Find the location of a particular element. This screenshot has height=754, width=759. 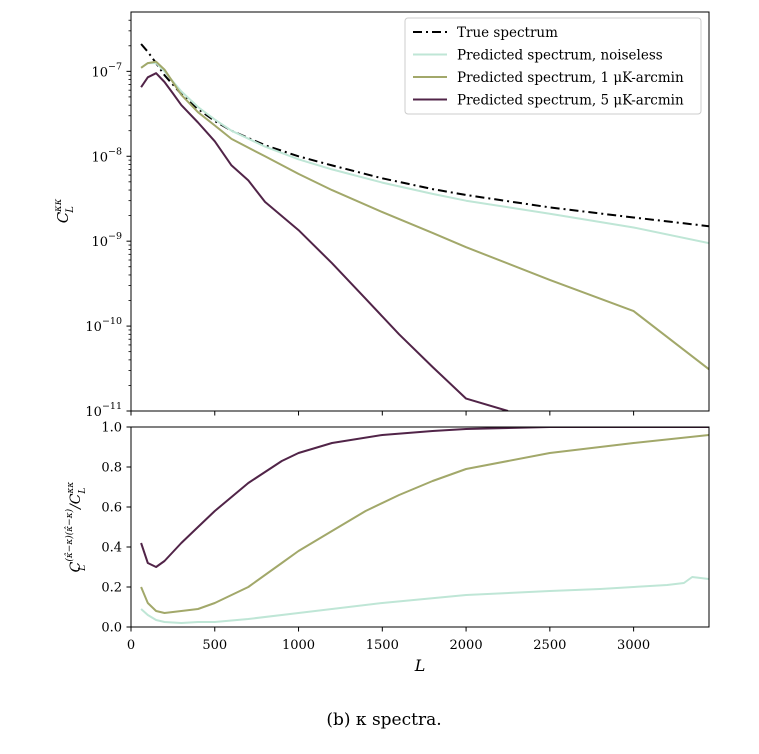

x-tick-label: 2500 is located at coordinates (549, 645).